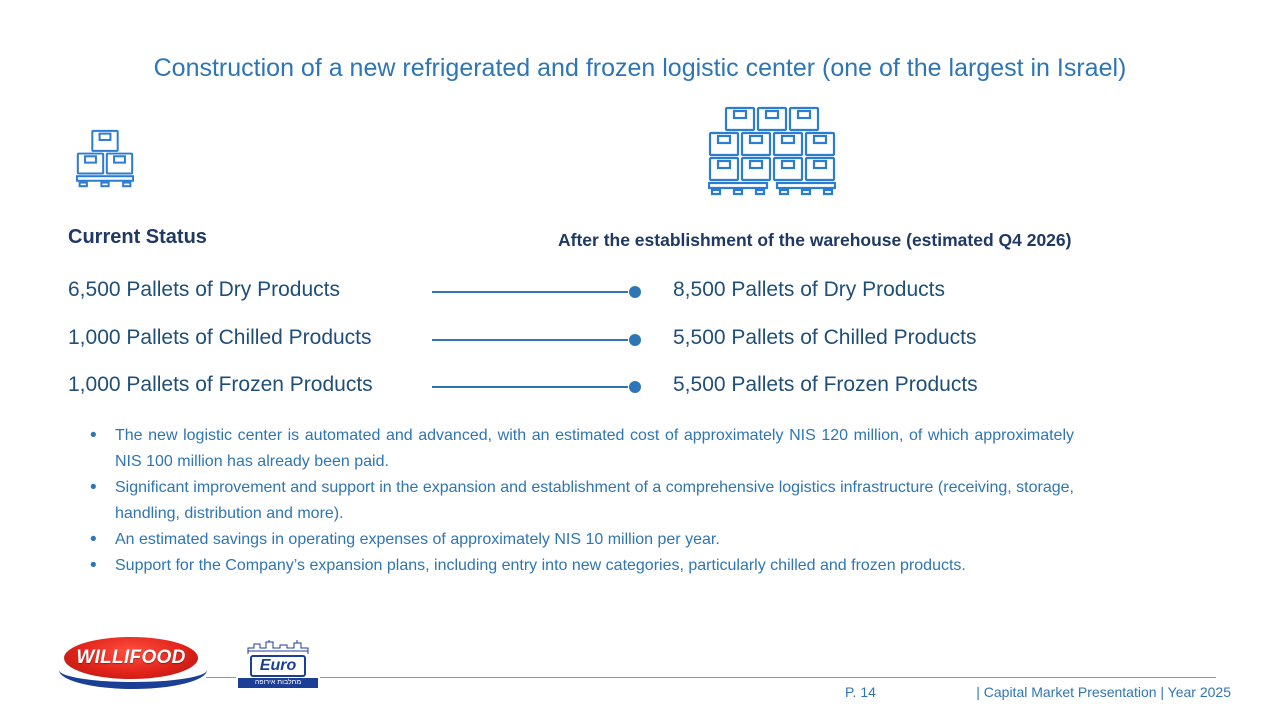  Describe the element at coordinates (809, 289) in the screenshot. I see `after-dry-pallets: 8,500 Pallets of Dry Products` at that location.